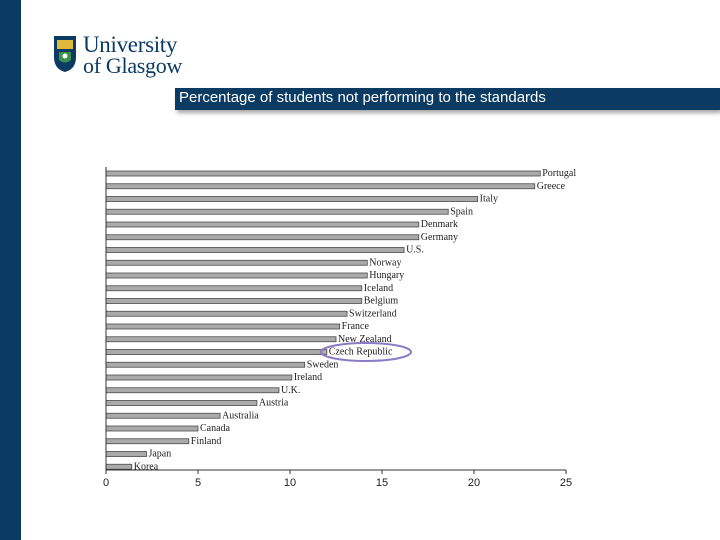 This screenshot has width=720, height=540. What do you see at coordinates (474, 483) in the screenshot?
I see `x-tick-label: 20` at bounding box center [474, 483].